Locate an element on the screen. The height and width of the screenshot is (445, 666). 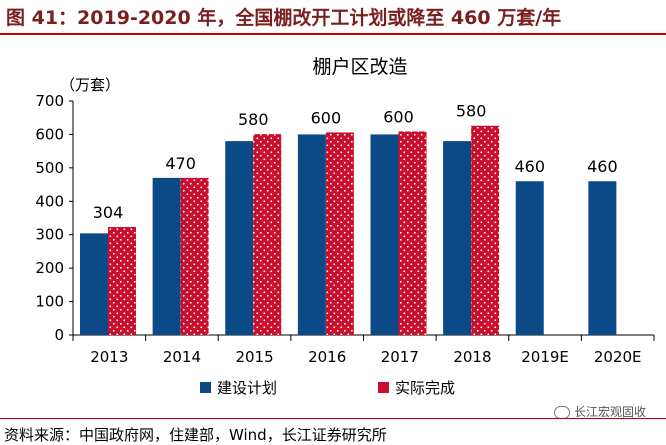
legend-swatch-planned is located at coordinates (205, 387).